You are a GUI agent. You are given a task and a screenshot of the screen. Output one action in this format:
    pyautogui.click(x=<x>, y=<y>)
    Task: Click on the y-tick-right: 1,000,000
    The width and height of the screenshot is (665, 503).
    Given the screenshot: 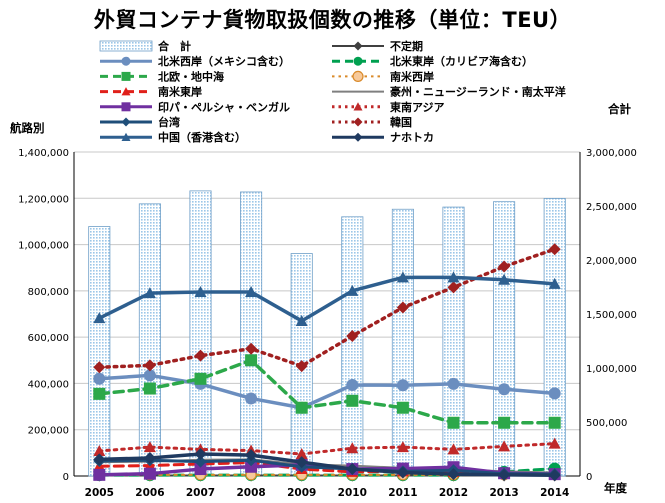 What is the action you would take?
    pyautogui.click(x=611, y=369)
    